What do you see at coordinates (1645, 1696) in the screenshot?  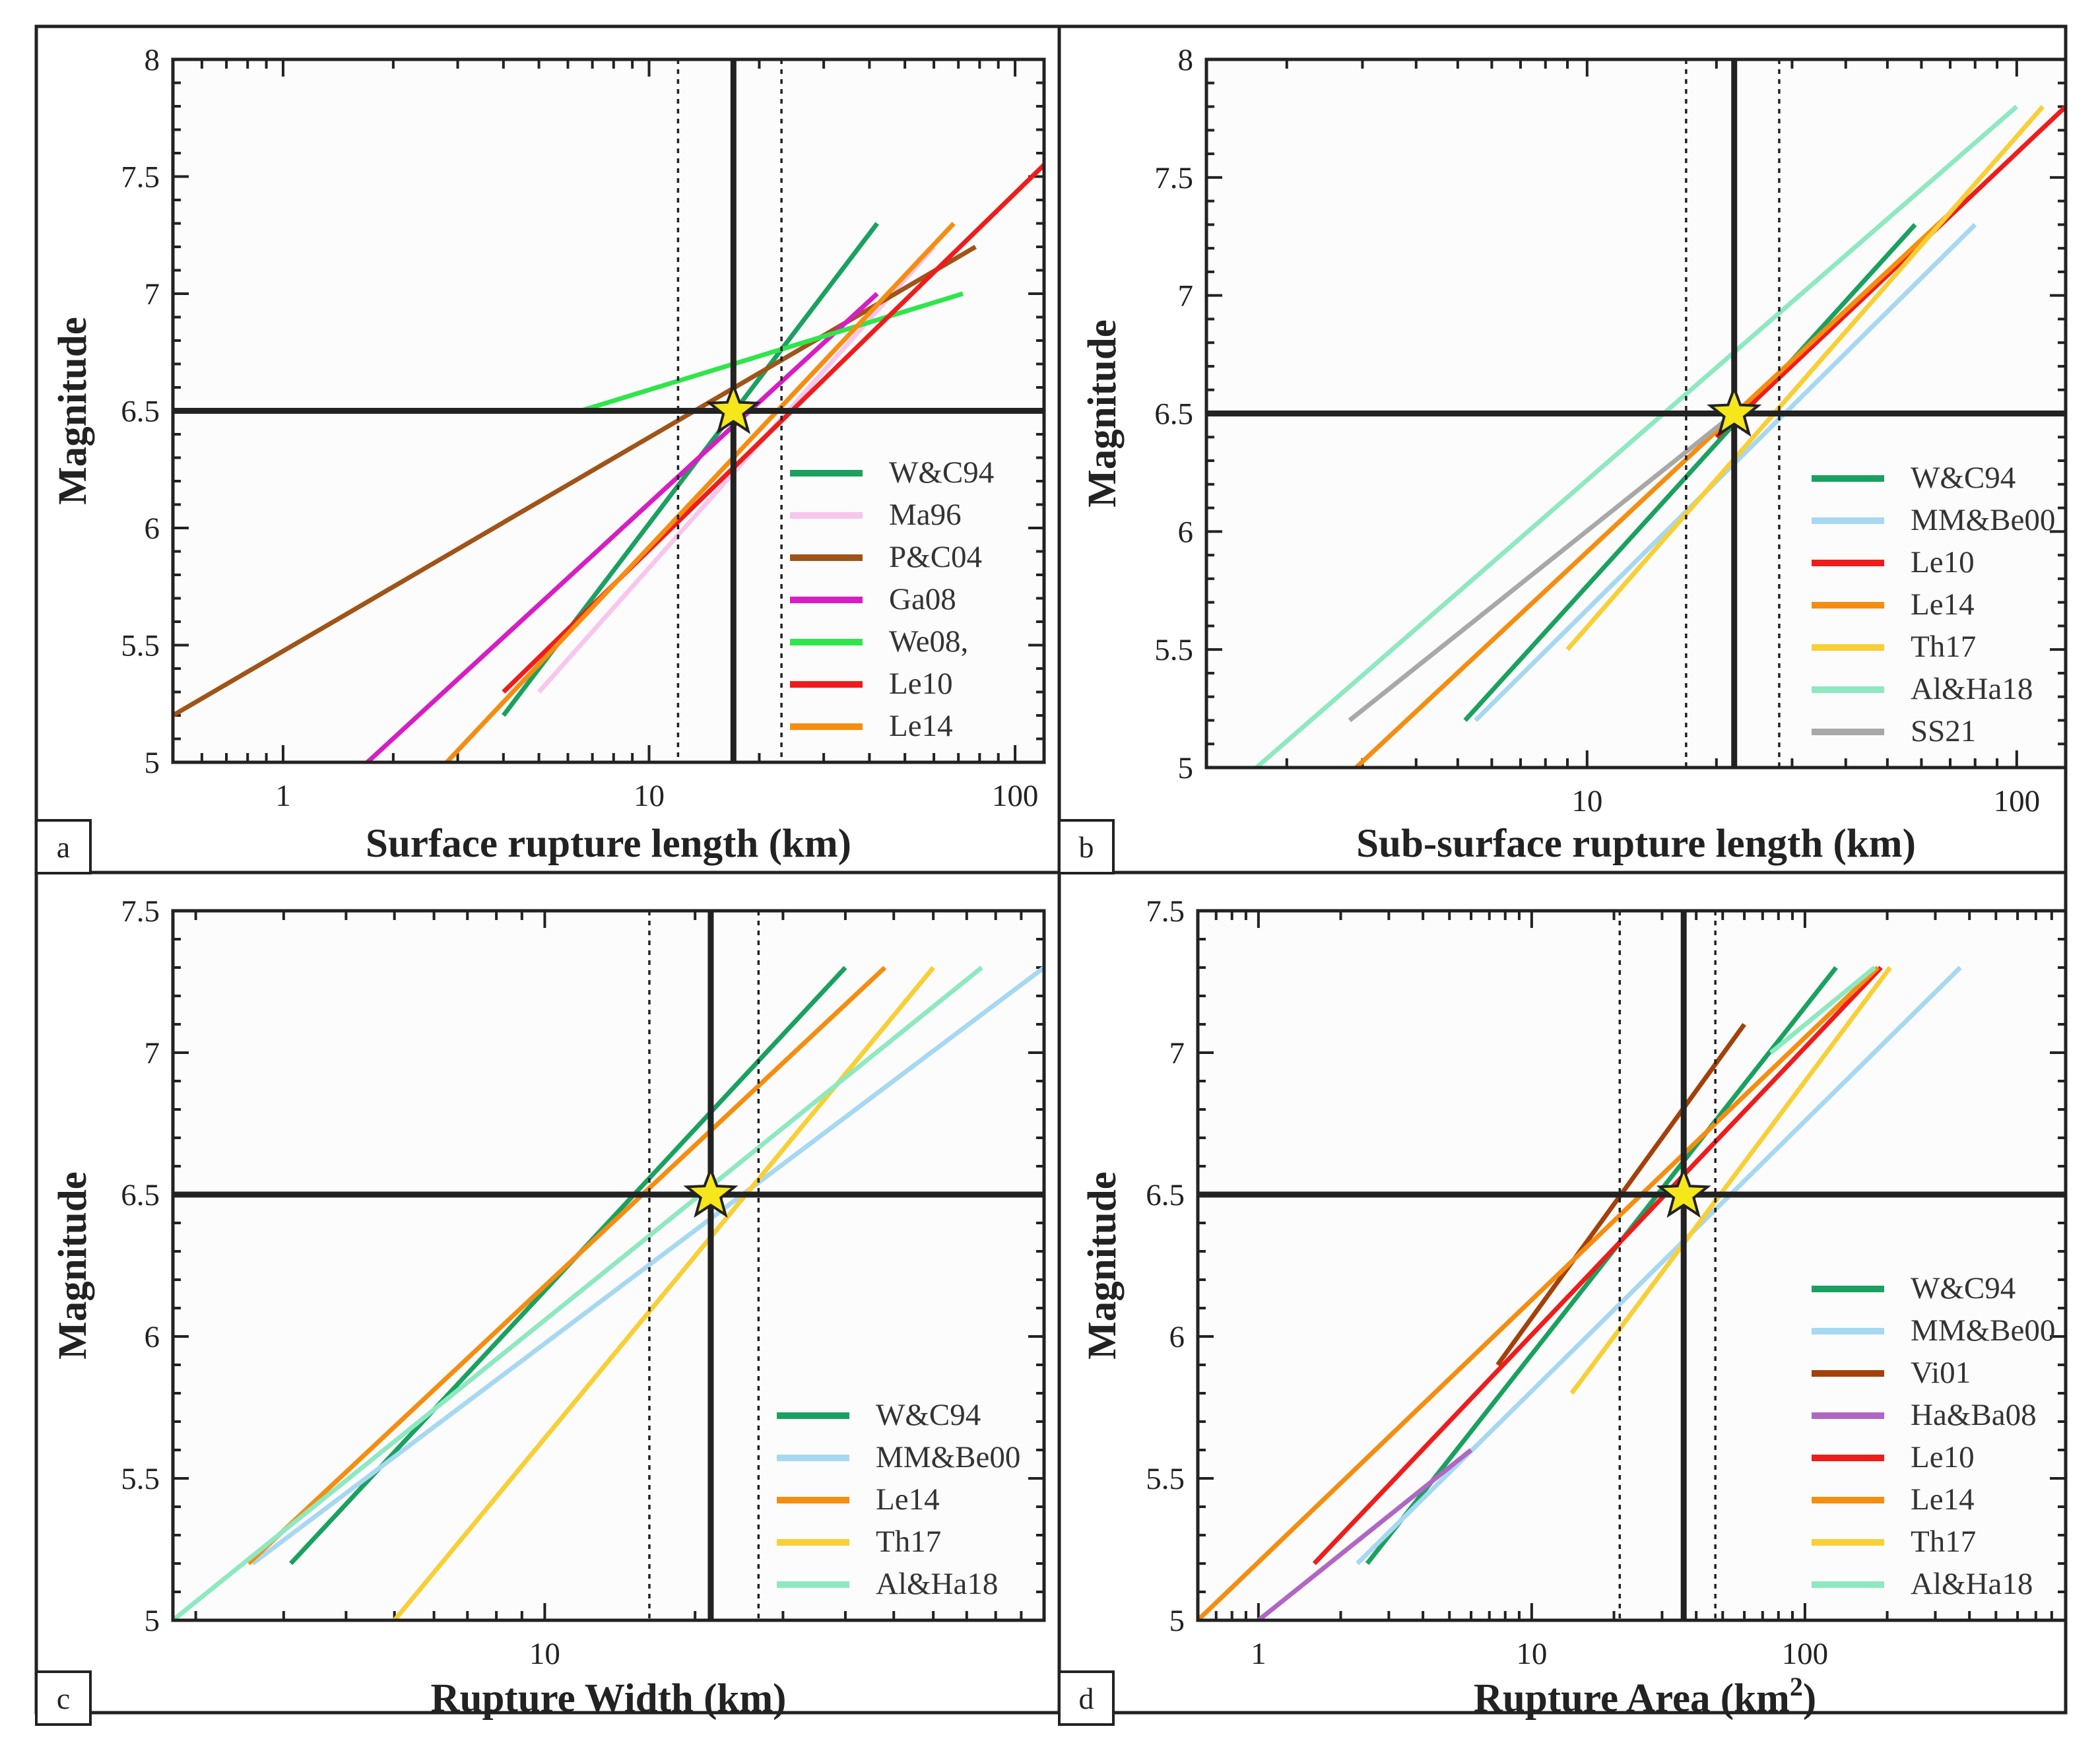 I see `x-axis-title: Rupture Area (km2)` at bounding box center [1645, 1696].